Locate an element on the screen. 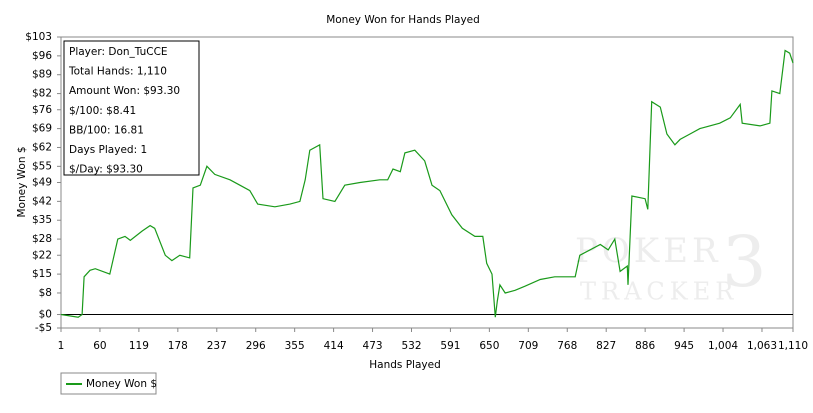 The width and height of the screenshot is (813, 413). y-axis-title: Money Won $ is located at coordinates (22, 181).